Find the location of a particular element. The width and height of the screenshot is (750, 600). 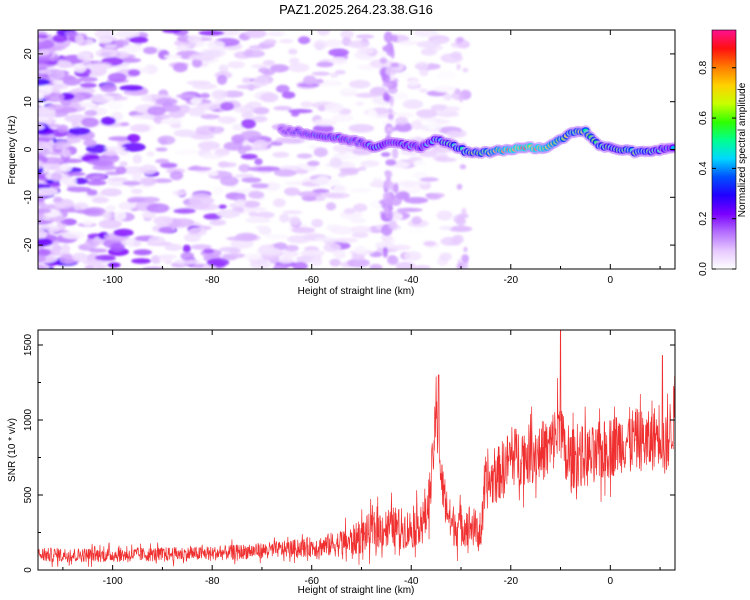

snr-xtick-label: -40 is located at coordinates (411, 581).